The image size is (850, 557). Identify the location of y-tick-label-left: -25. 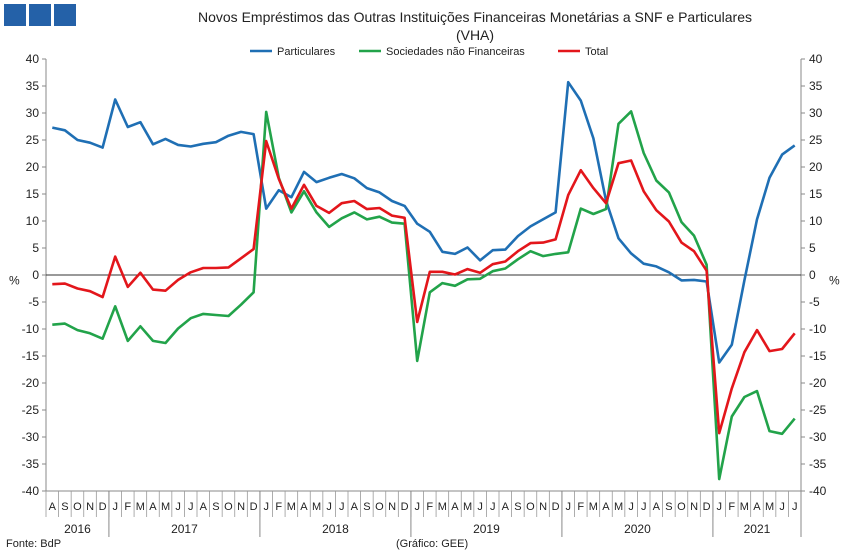
(31, 410).